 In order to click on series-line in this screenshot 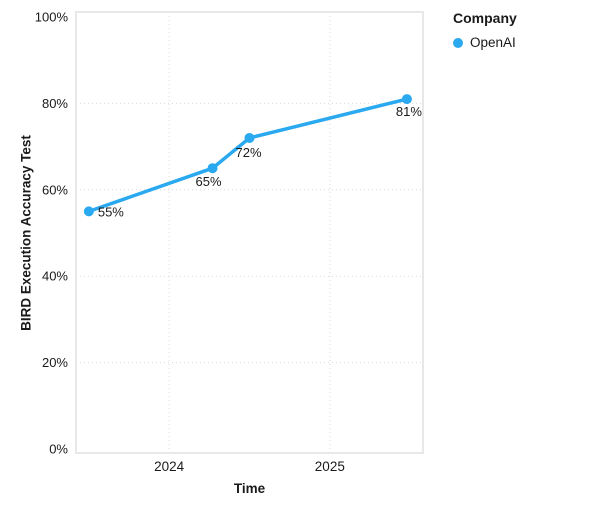, I will do `click(248, 155)`.